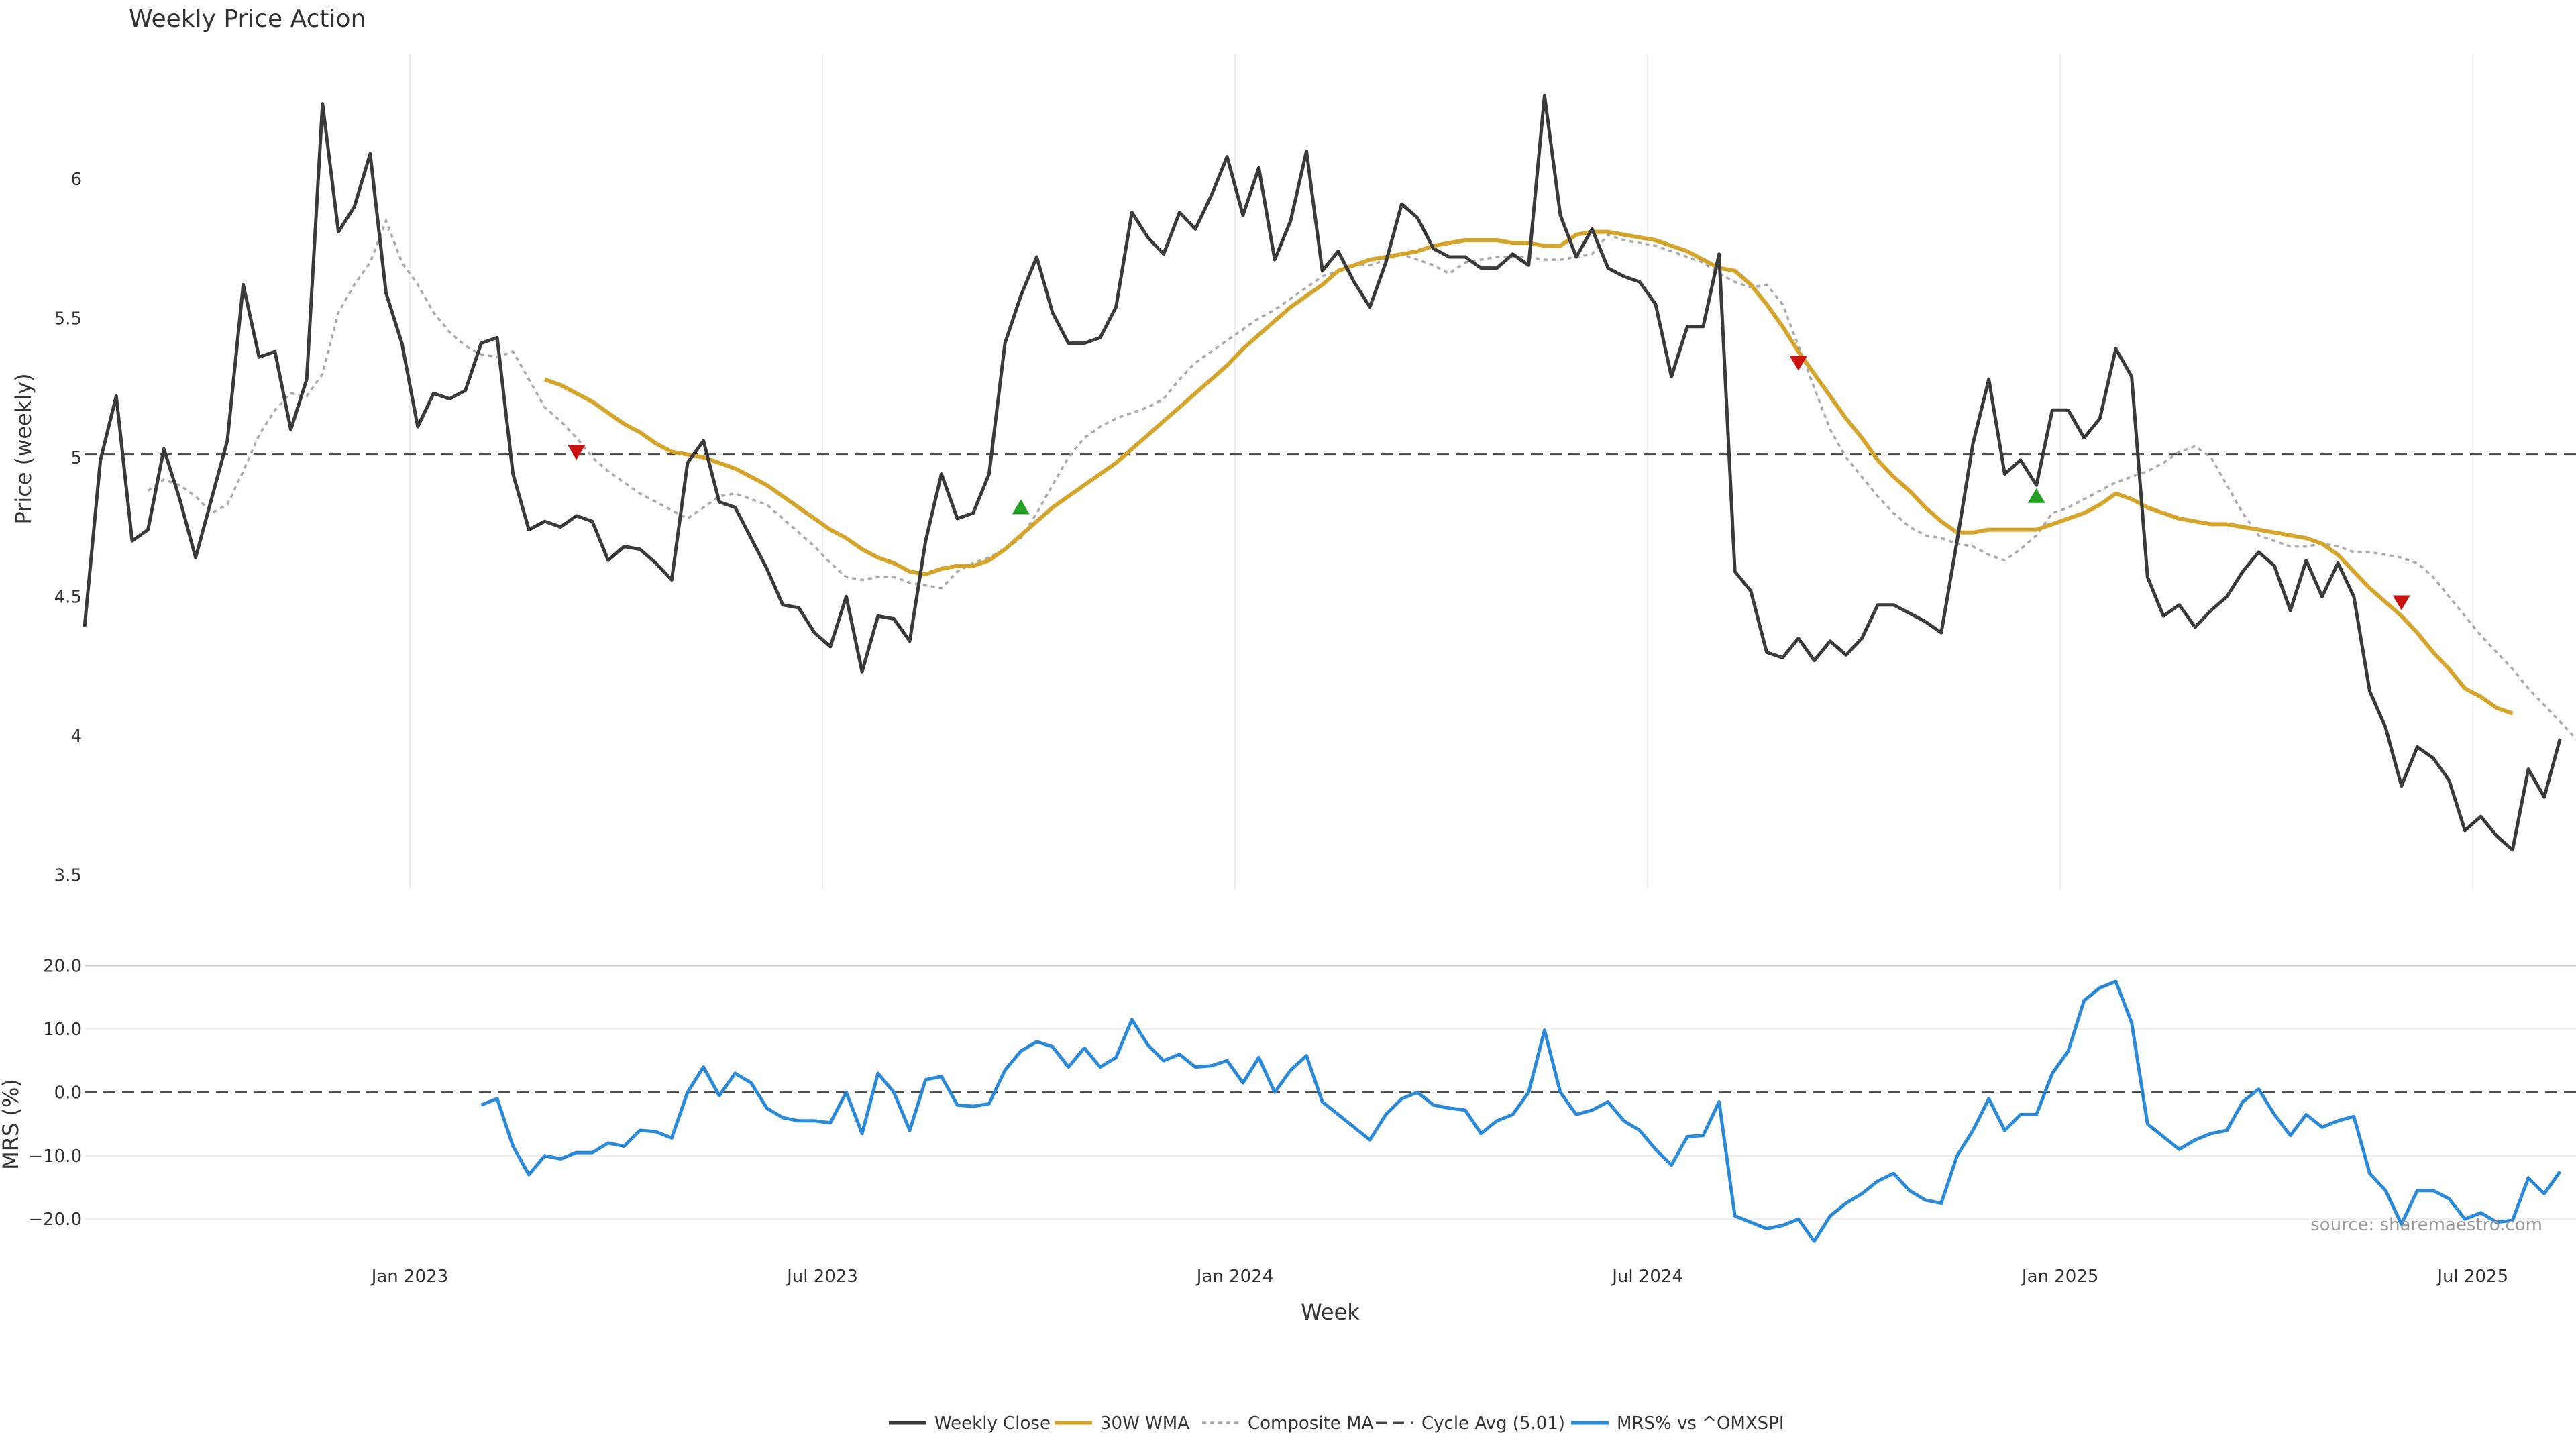  Describe the element at coordinates (68, 875) in the screenshot. I see `price-y-tick-label: 3.5` at that location.